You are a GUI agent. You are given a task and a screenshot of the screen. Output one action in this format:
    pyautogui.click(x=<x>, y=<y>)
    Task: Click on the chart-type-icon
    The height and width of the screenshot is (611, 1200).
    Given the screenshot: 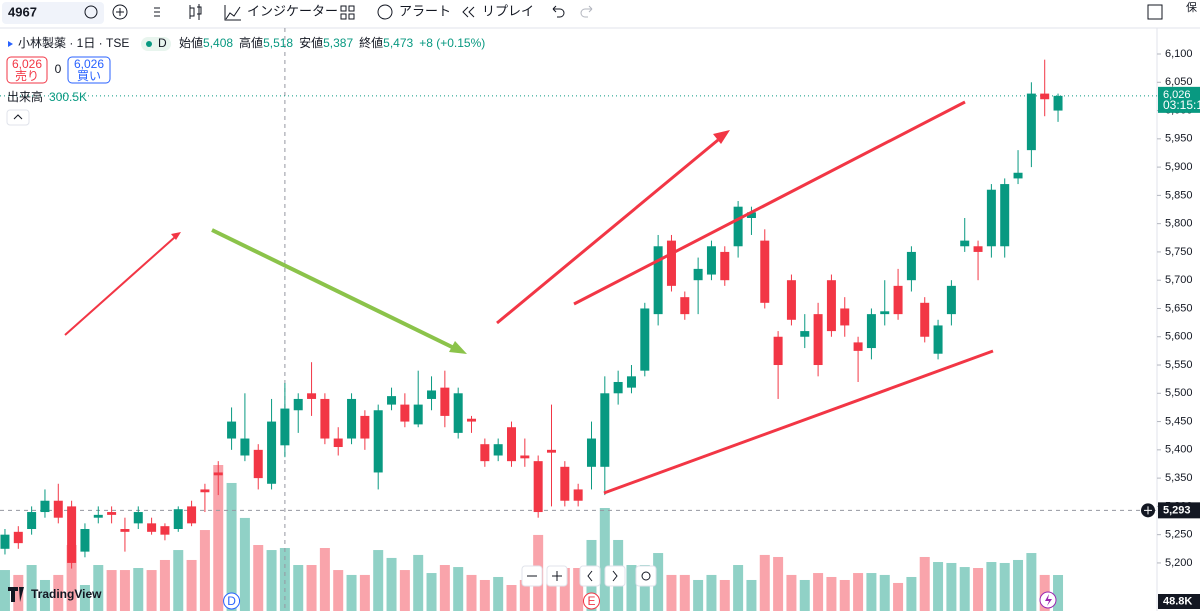 What is the action you would take?
    pyautogui.click(x=195, y=12)
    